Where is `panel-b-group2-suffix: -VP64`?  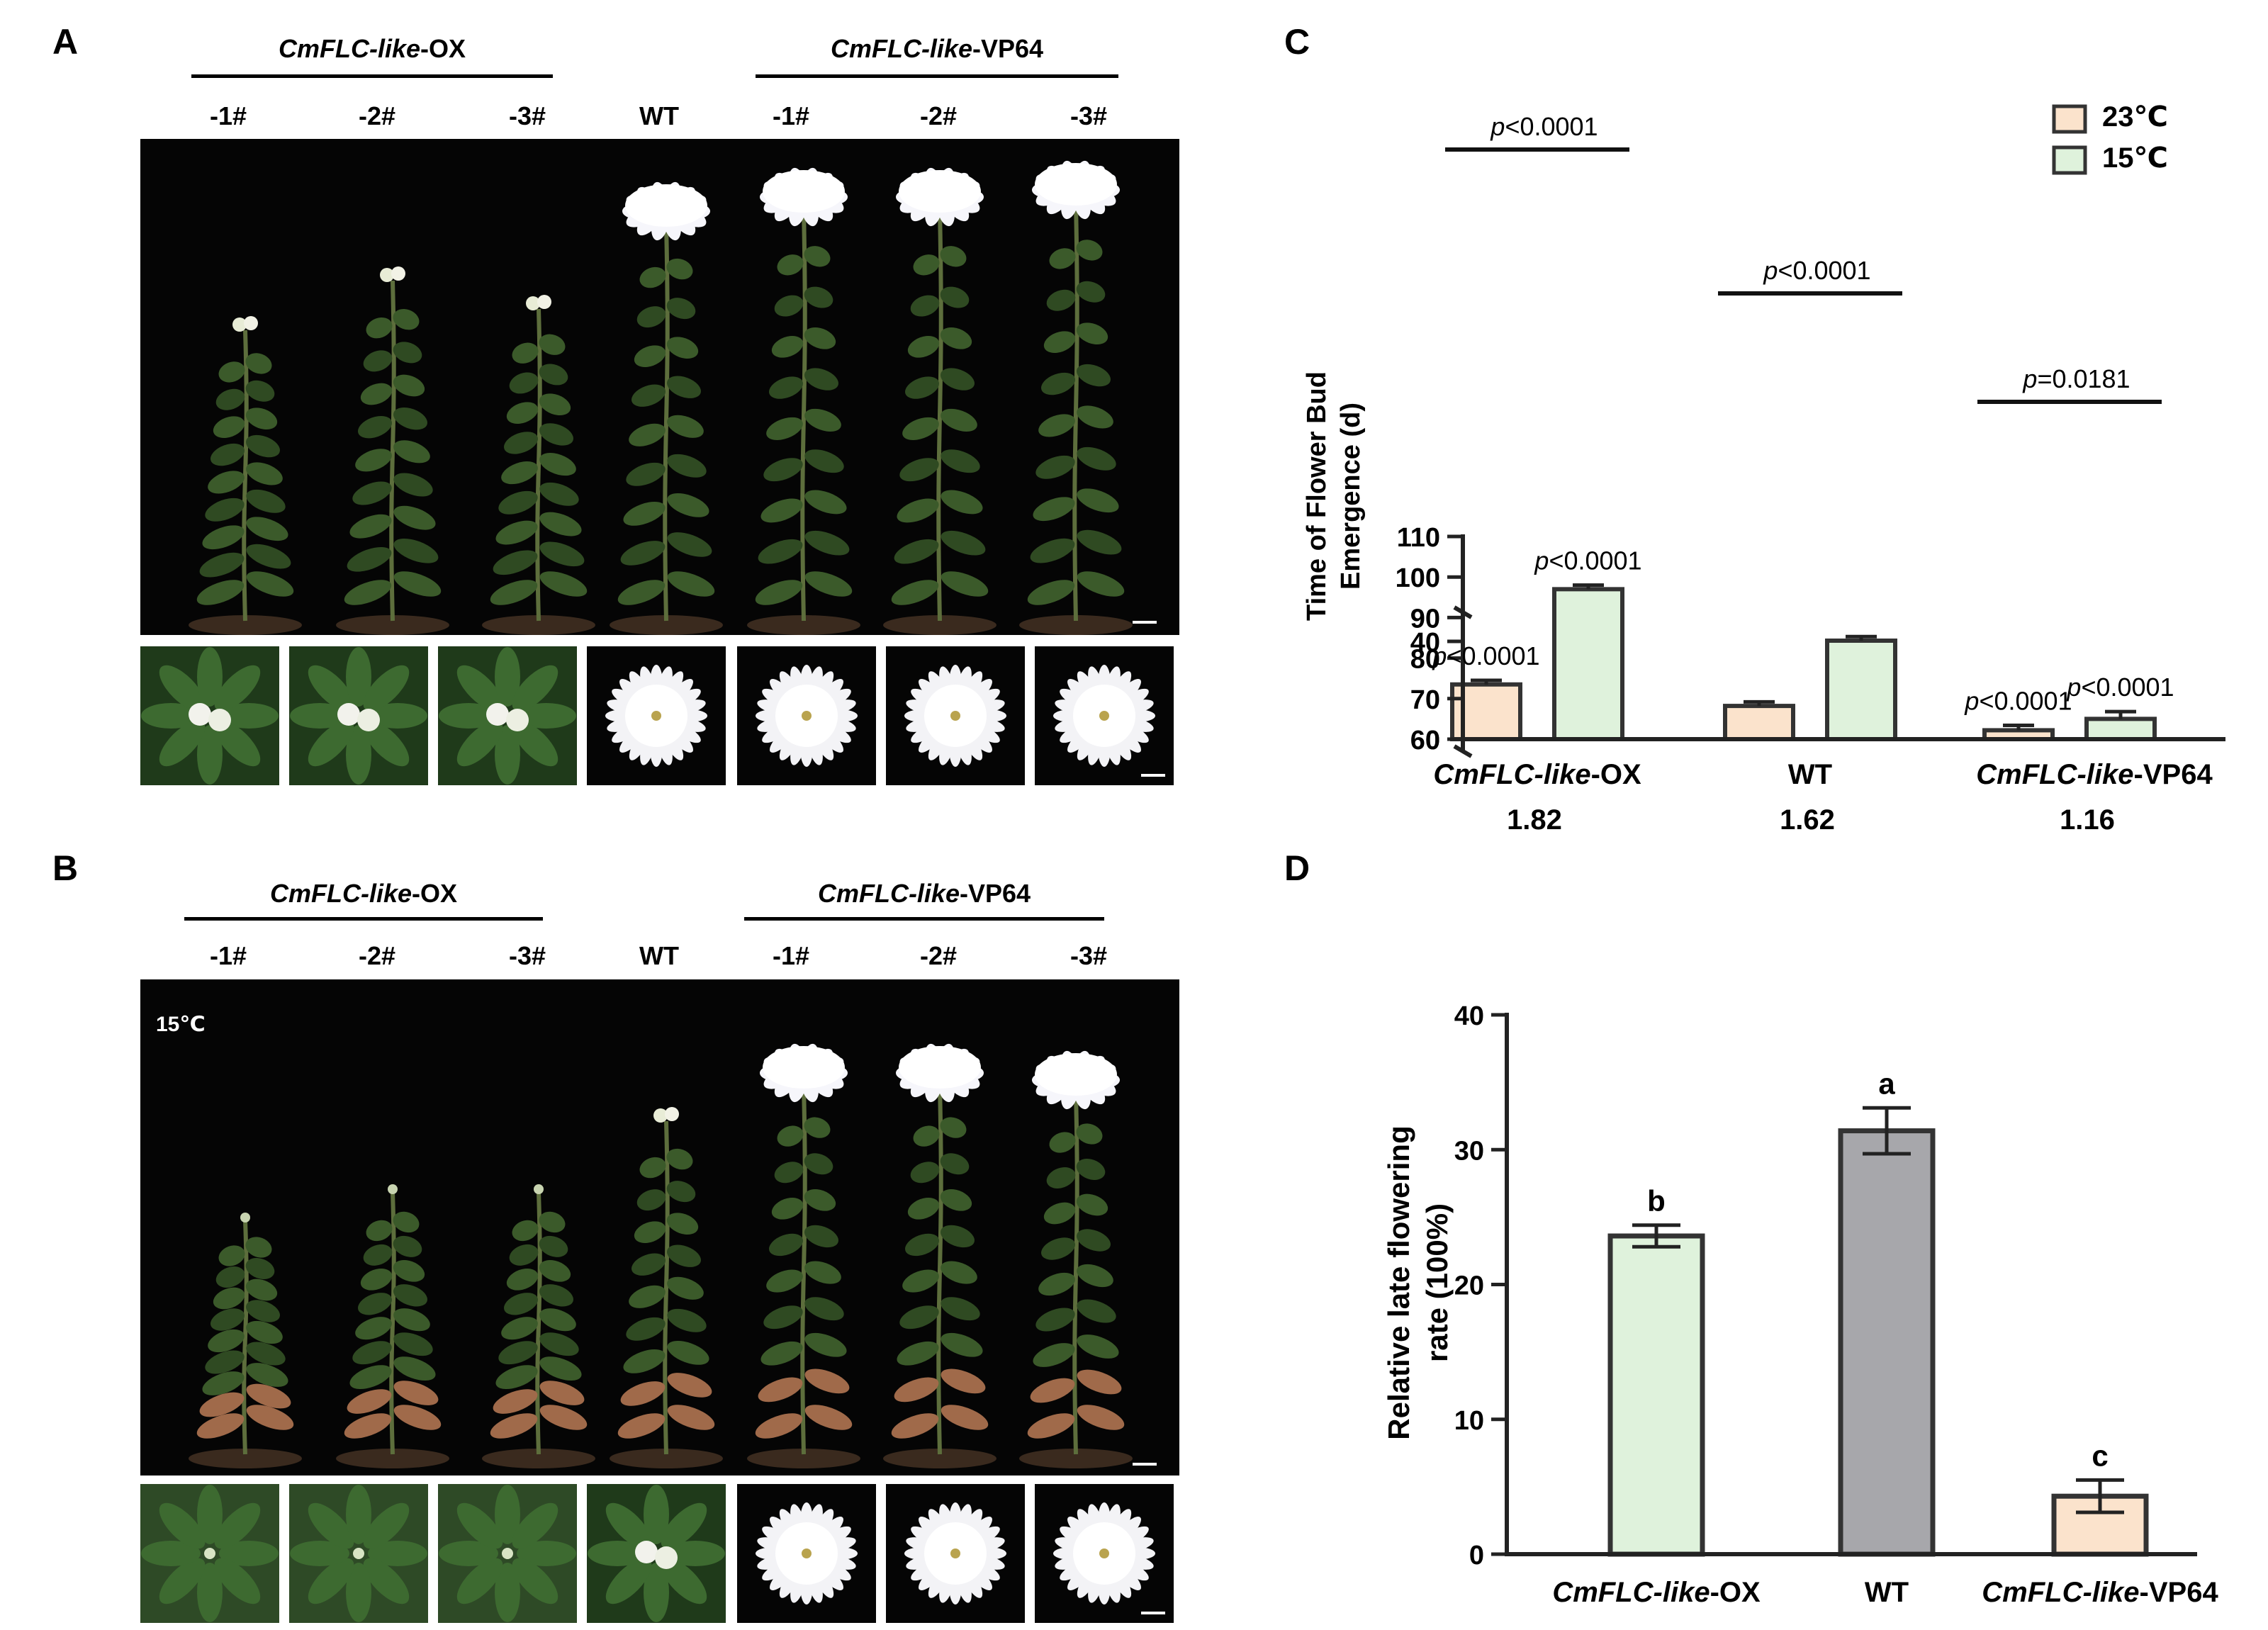 panel-b-group2-suffix: -VP64 is located at coordinates (995, 894).